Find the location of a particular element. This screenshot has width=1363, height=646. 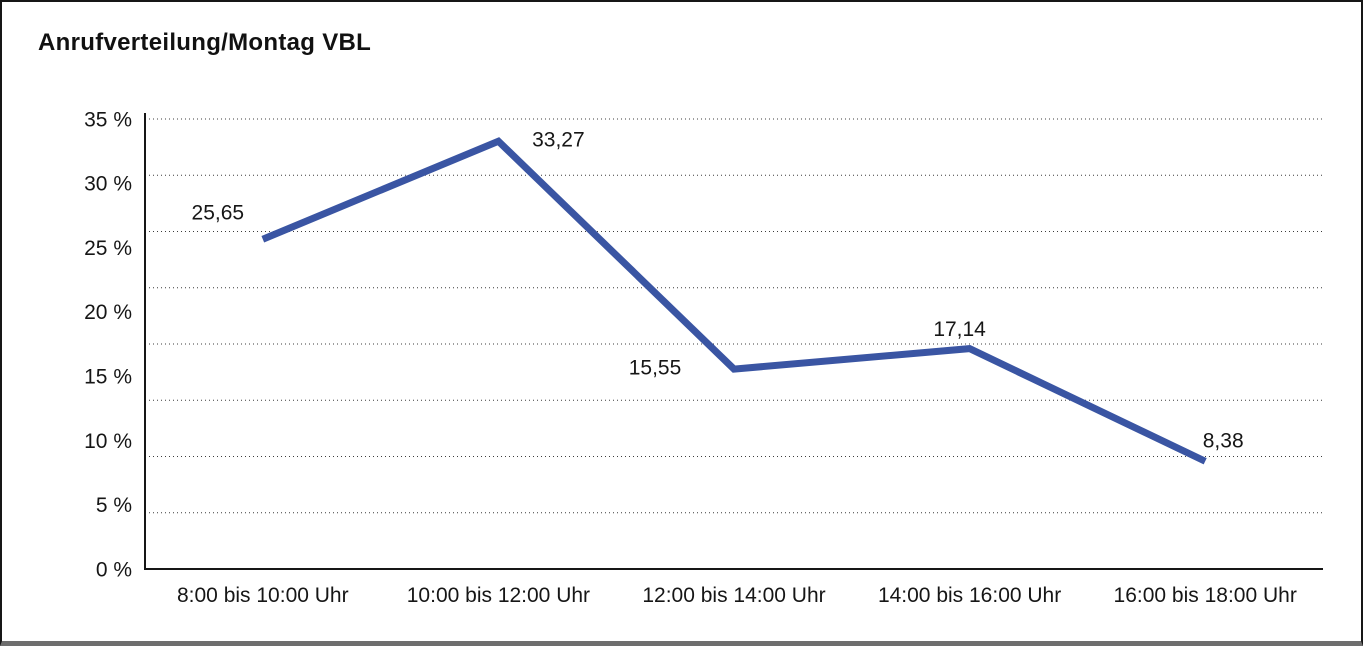

data-point-label: 15,55 is located at coordinates (655, 367).